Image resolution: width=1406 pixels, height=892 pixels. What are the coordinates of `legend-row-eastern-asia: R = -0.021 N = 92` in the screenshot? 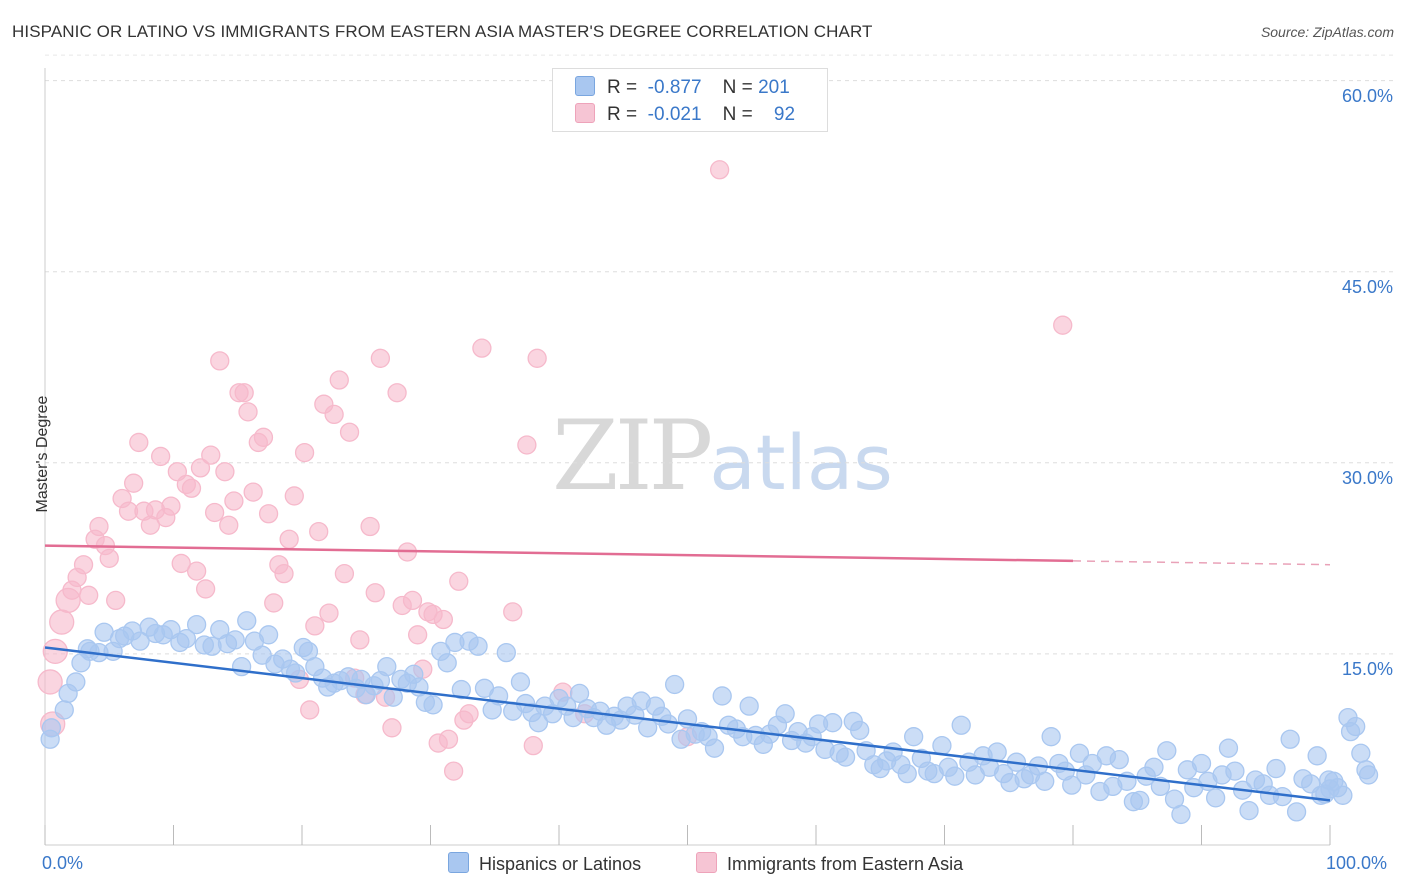 It's located at (685, 114).